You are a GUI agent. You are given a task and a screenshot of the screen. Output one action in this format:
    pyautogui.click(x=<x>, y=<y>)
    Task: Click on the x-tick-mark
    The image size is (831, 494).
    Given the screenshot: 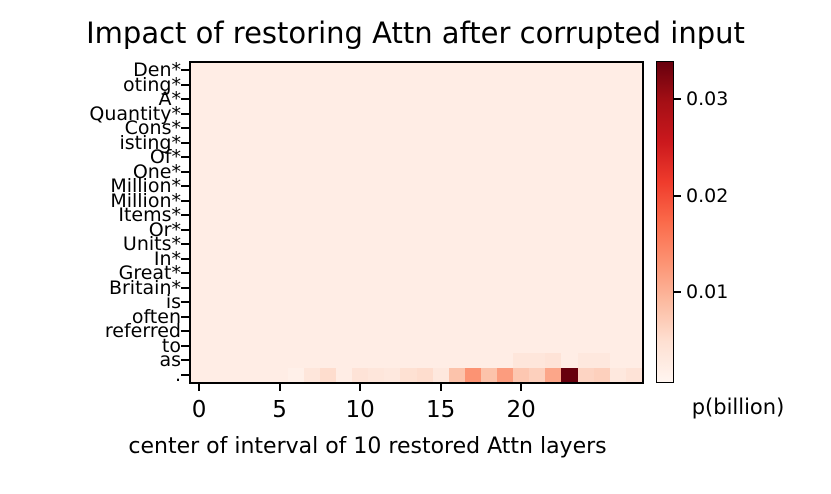 What is the action you would take?
    pyautogui.click(x=360, y=387)
    